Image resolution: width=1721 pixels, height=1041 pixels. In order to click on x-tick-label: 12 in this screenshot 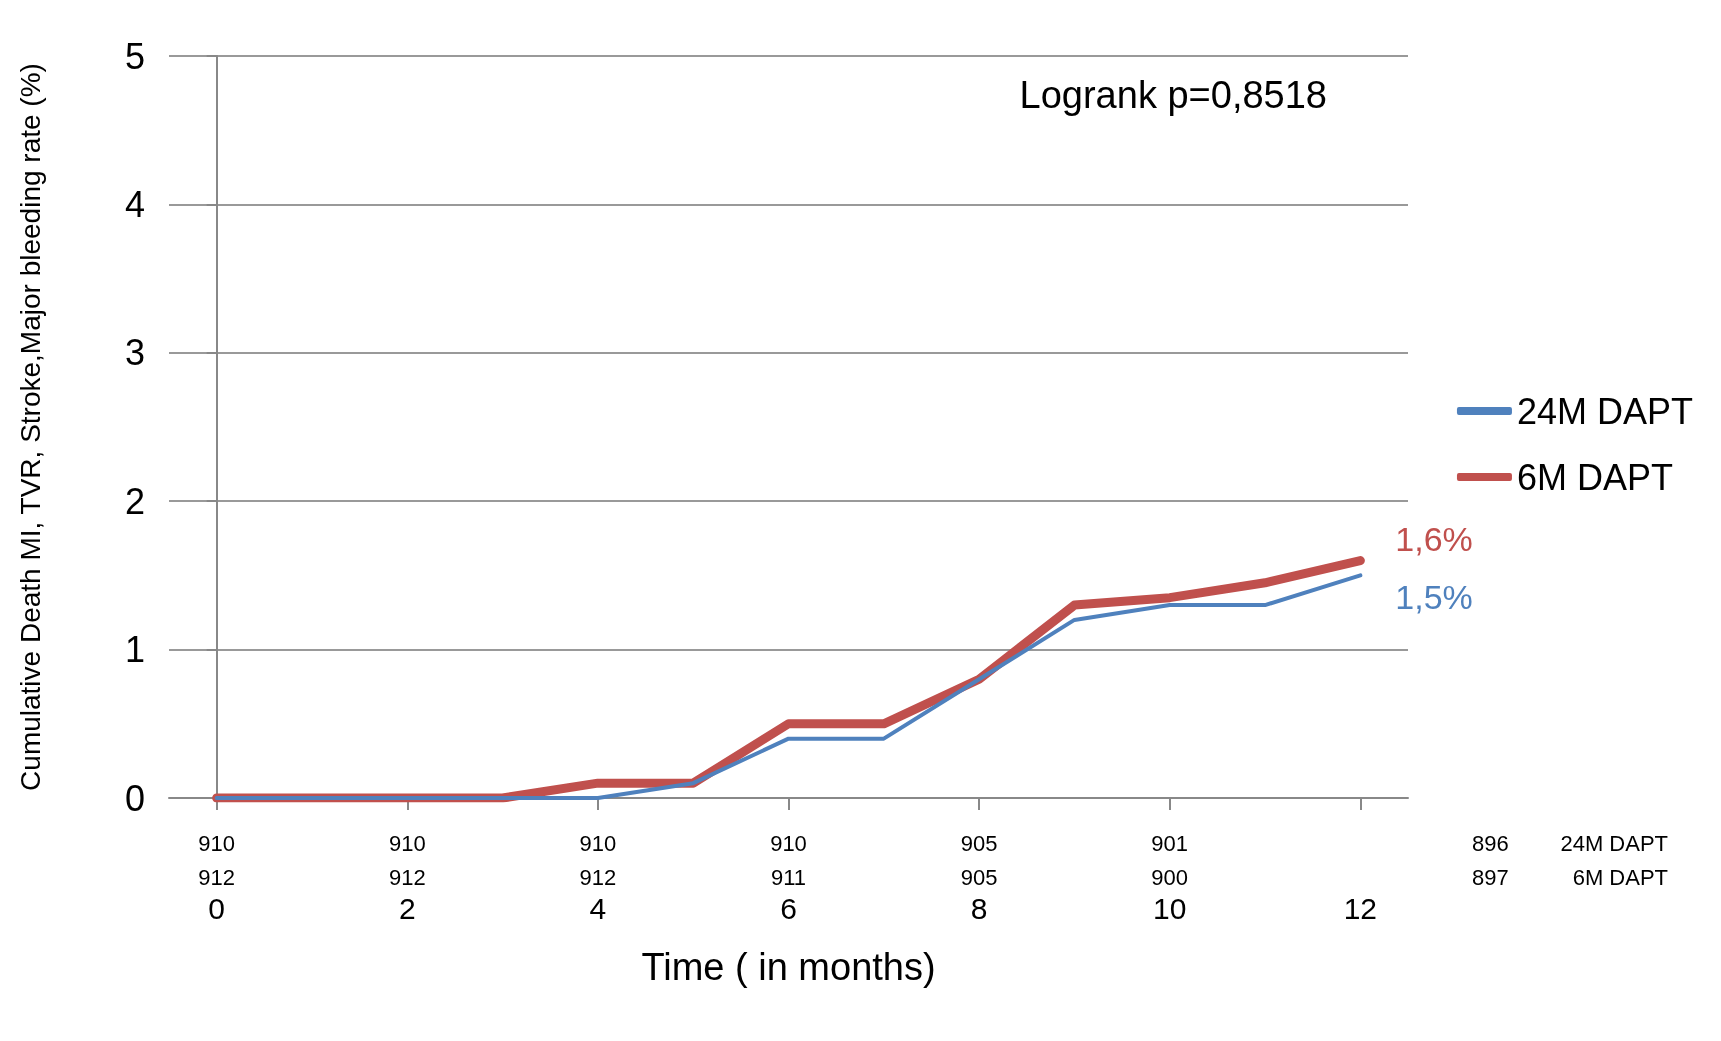, I will do `click(1360, 908)`.